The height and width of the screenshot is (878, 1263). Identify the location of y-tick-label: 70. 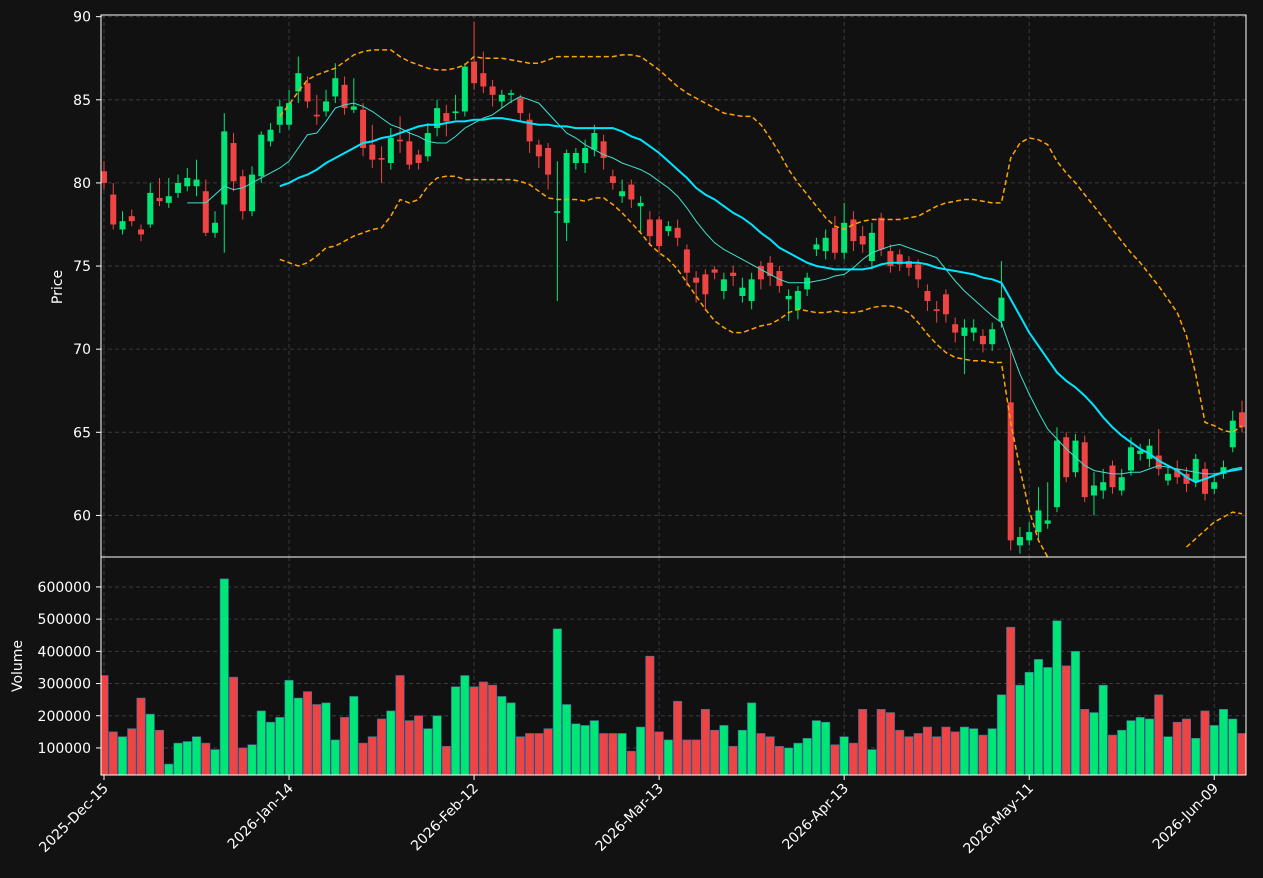
(82, 350).